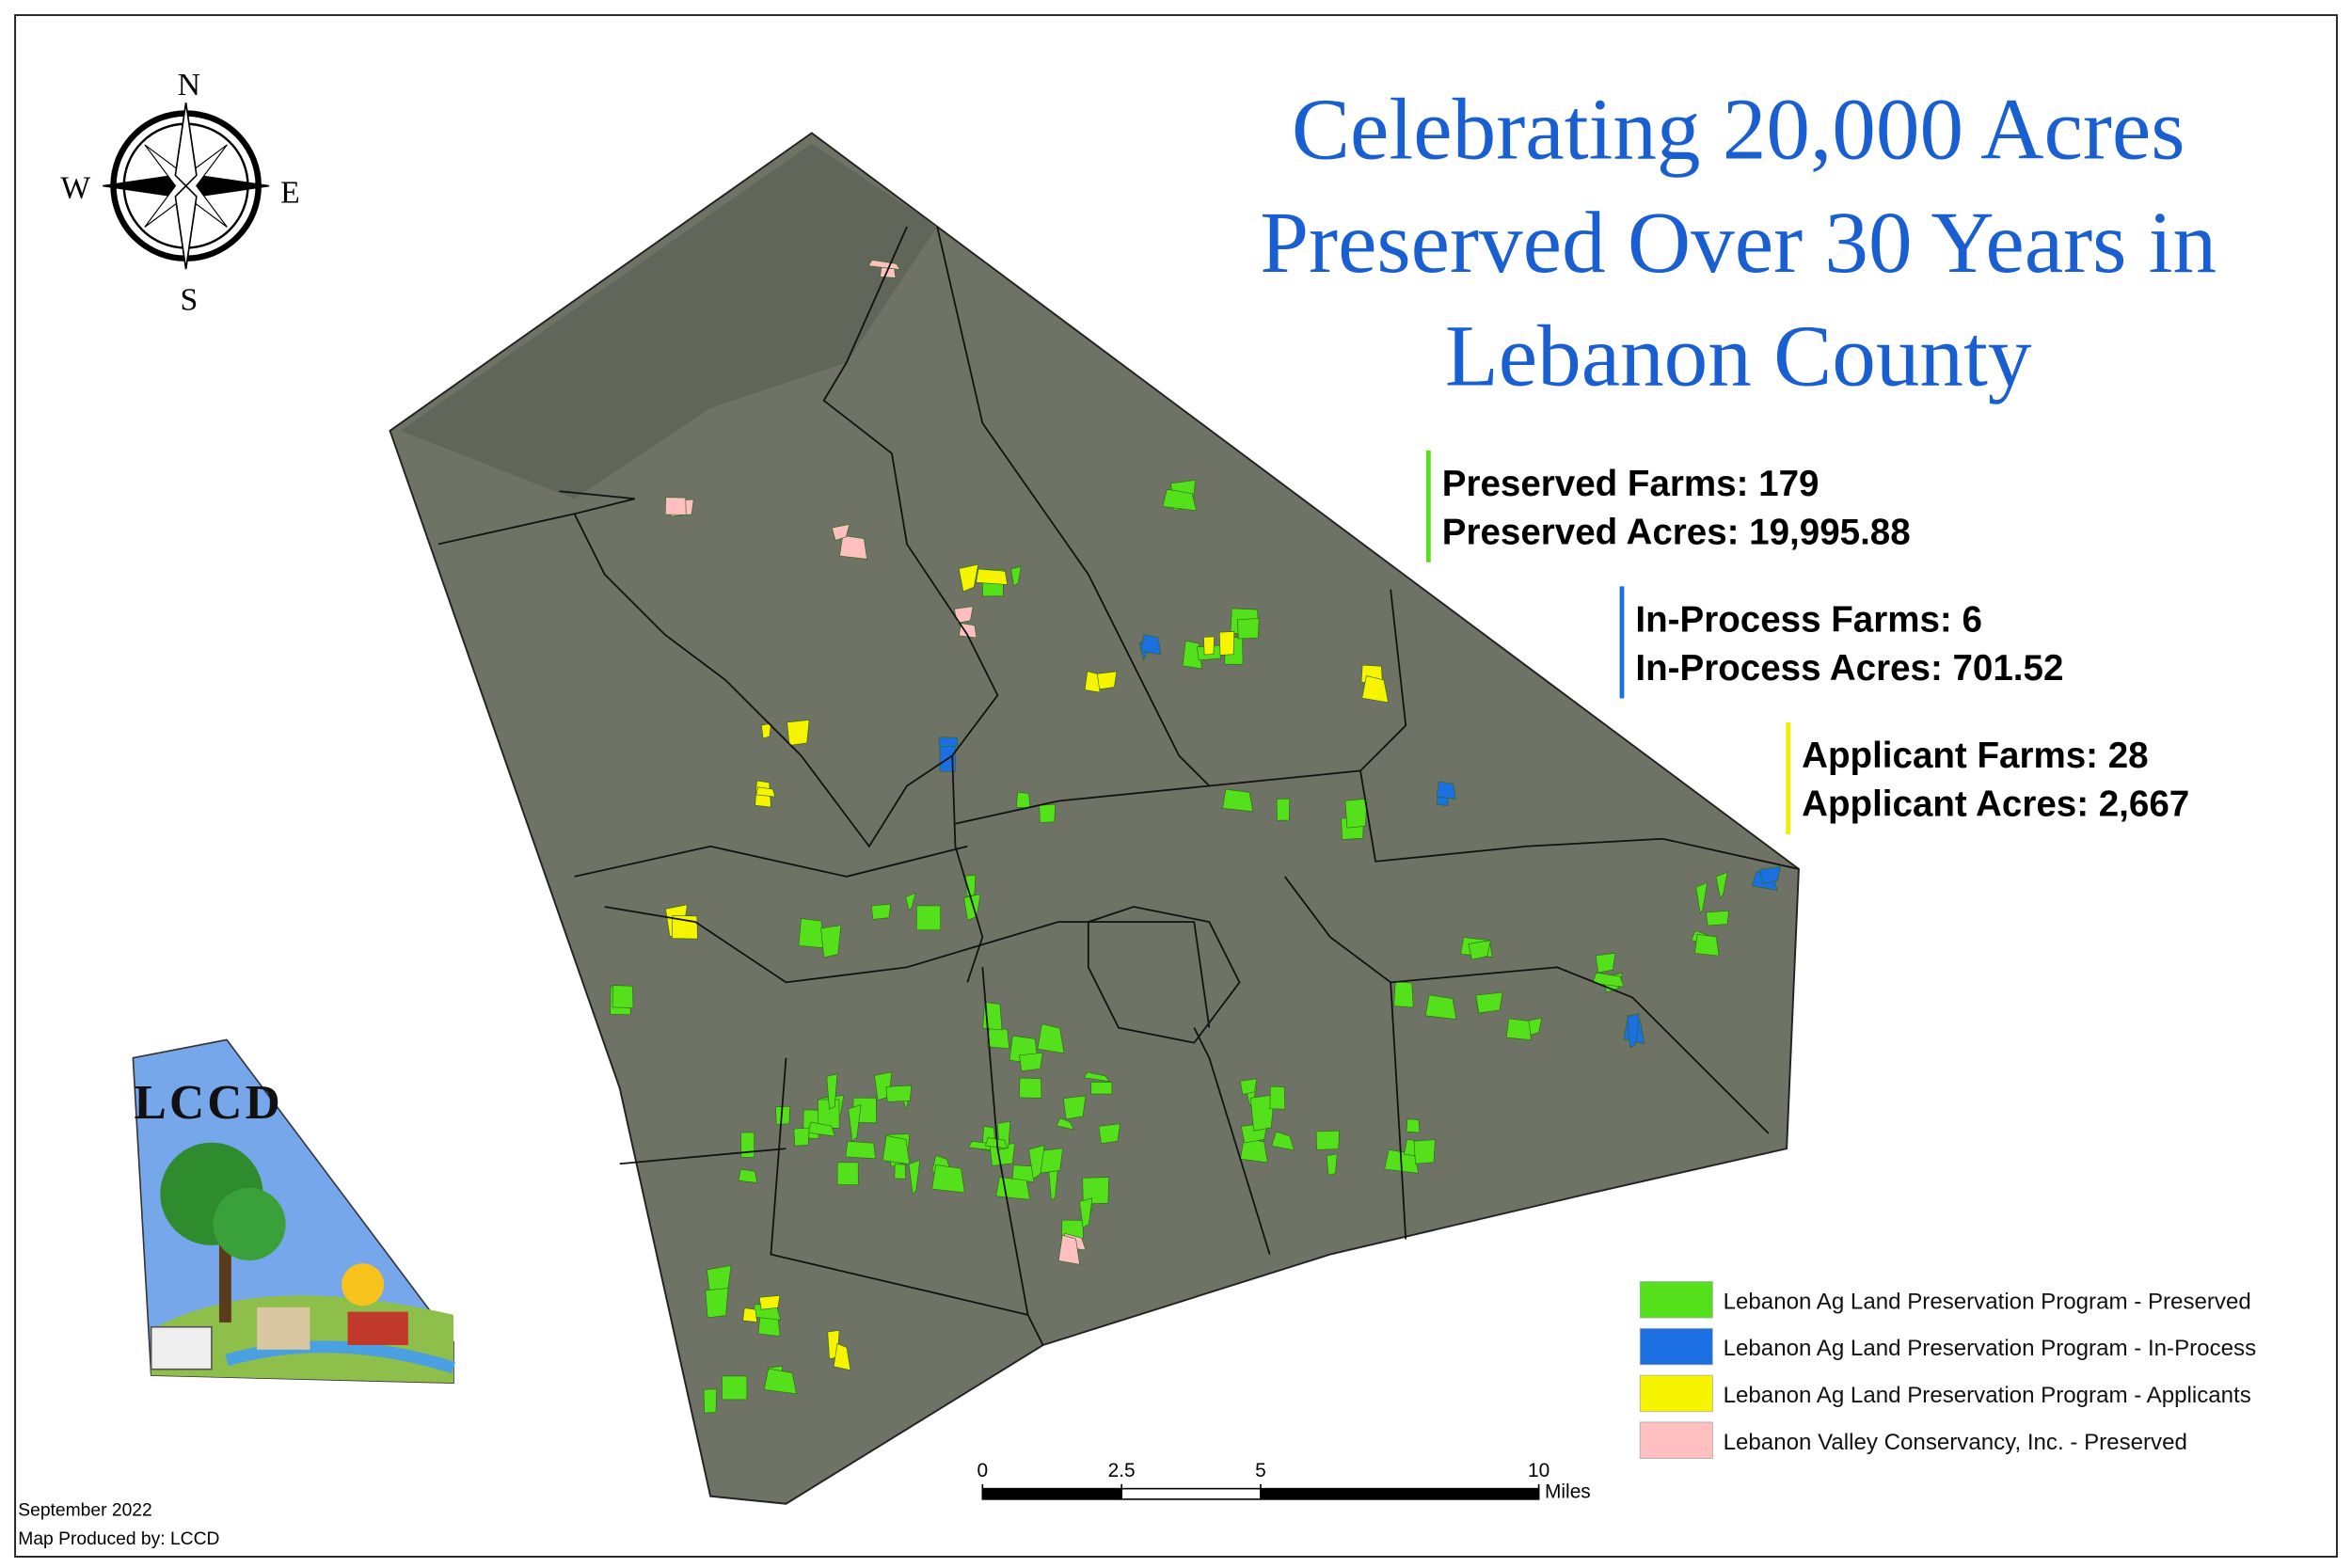  What do you see at coordinates (189, 299) in the screenshot?
I see `compass-south: S` at bounding box center [189, 299].